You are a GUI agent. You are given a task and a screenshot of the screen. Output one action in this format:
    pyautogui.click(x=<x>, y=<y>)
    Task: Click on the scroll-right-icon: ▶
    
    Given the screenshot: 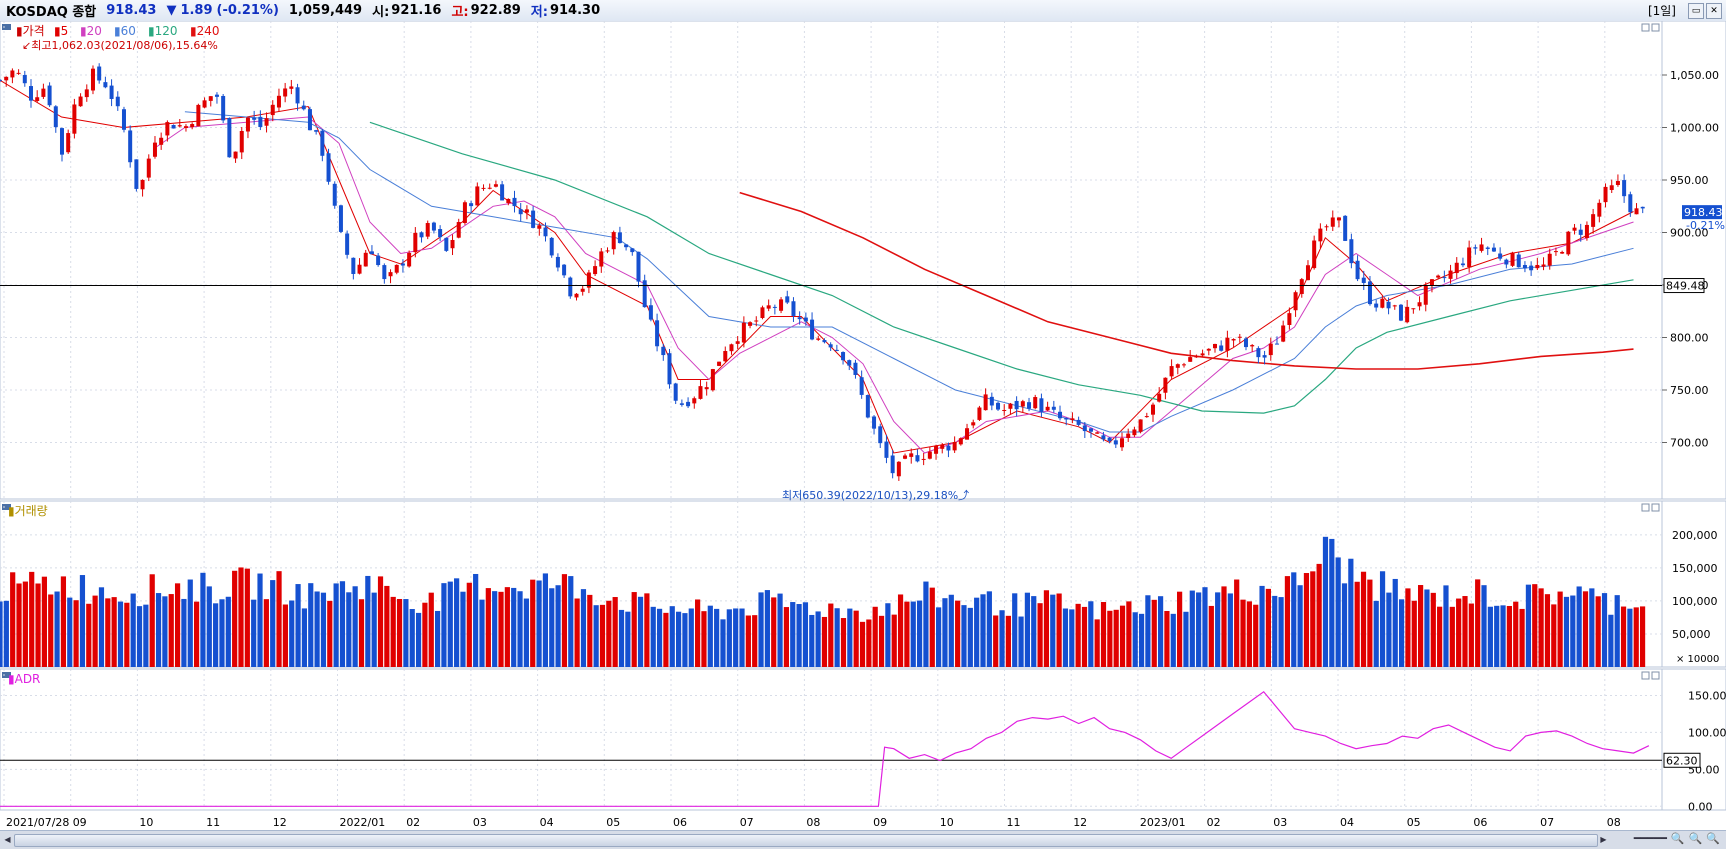 What is the action you would take?
    pyautogui.click(x=1603, y=839)
    